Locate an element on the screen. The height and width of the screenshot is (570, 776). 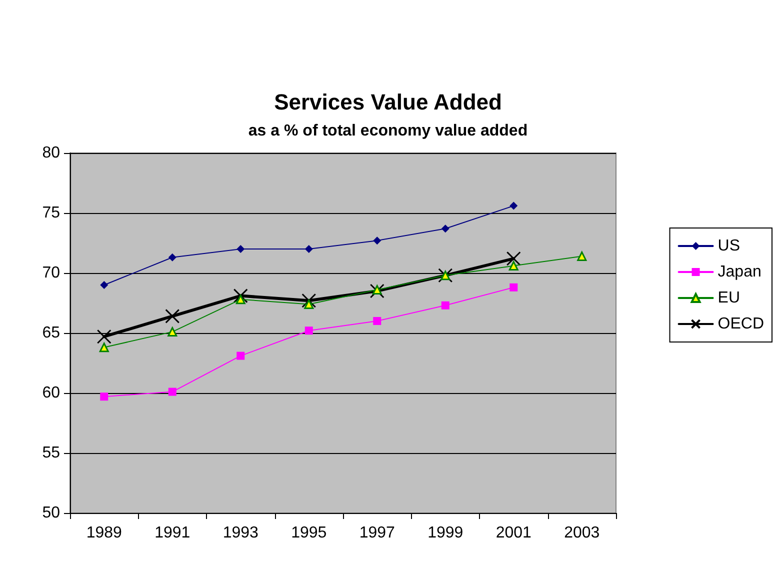
y-tick-label: 65 is located at coordinates (51, 333).